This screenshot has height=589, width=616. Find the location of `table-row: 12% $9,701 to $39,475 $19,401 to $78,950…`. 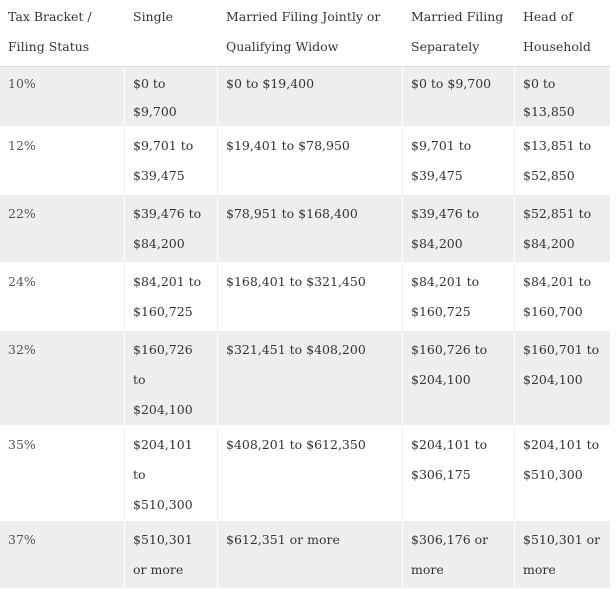

table-row: 12% $9,701 to $39,475 $19,401 to $78,950… is located at coordinates (305, 161).